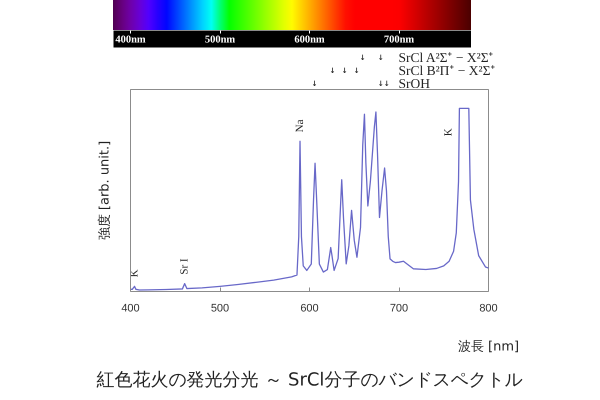  What do you see at coordinates (104, 190) in the screenshot?
I see `y-axis-title: 強度 [arb. unit.]` at bounding box center [104, 190].